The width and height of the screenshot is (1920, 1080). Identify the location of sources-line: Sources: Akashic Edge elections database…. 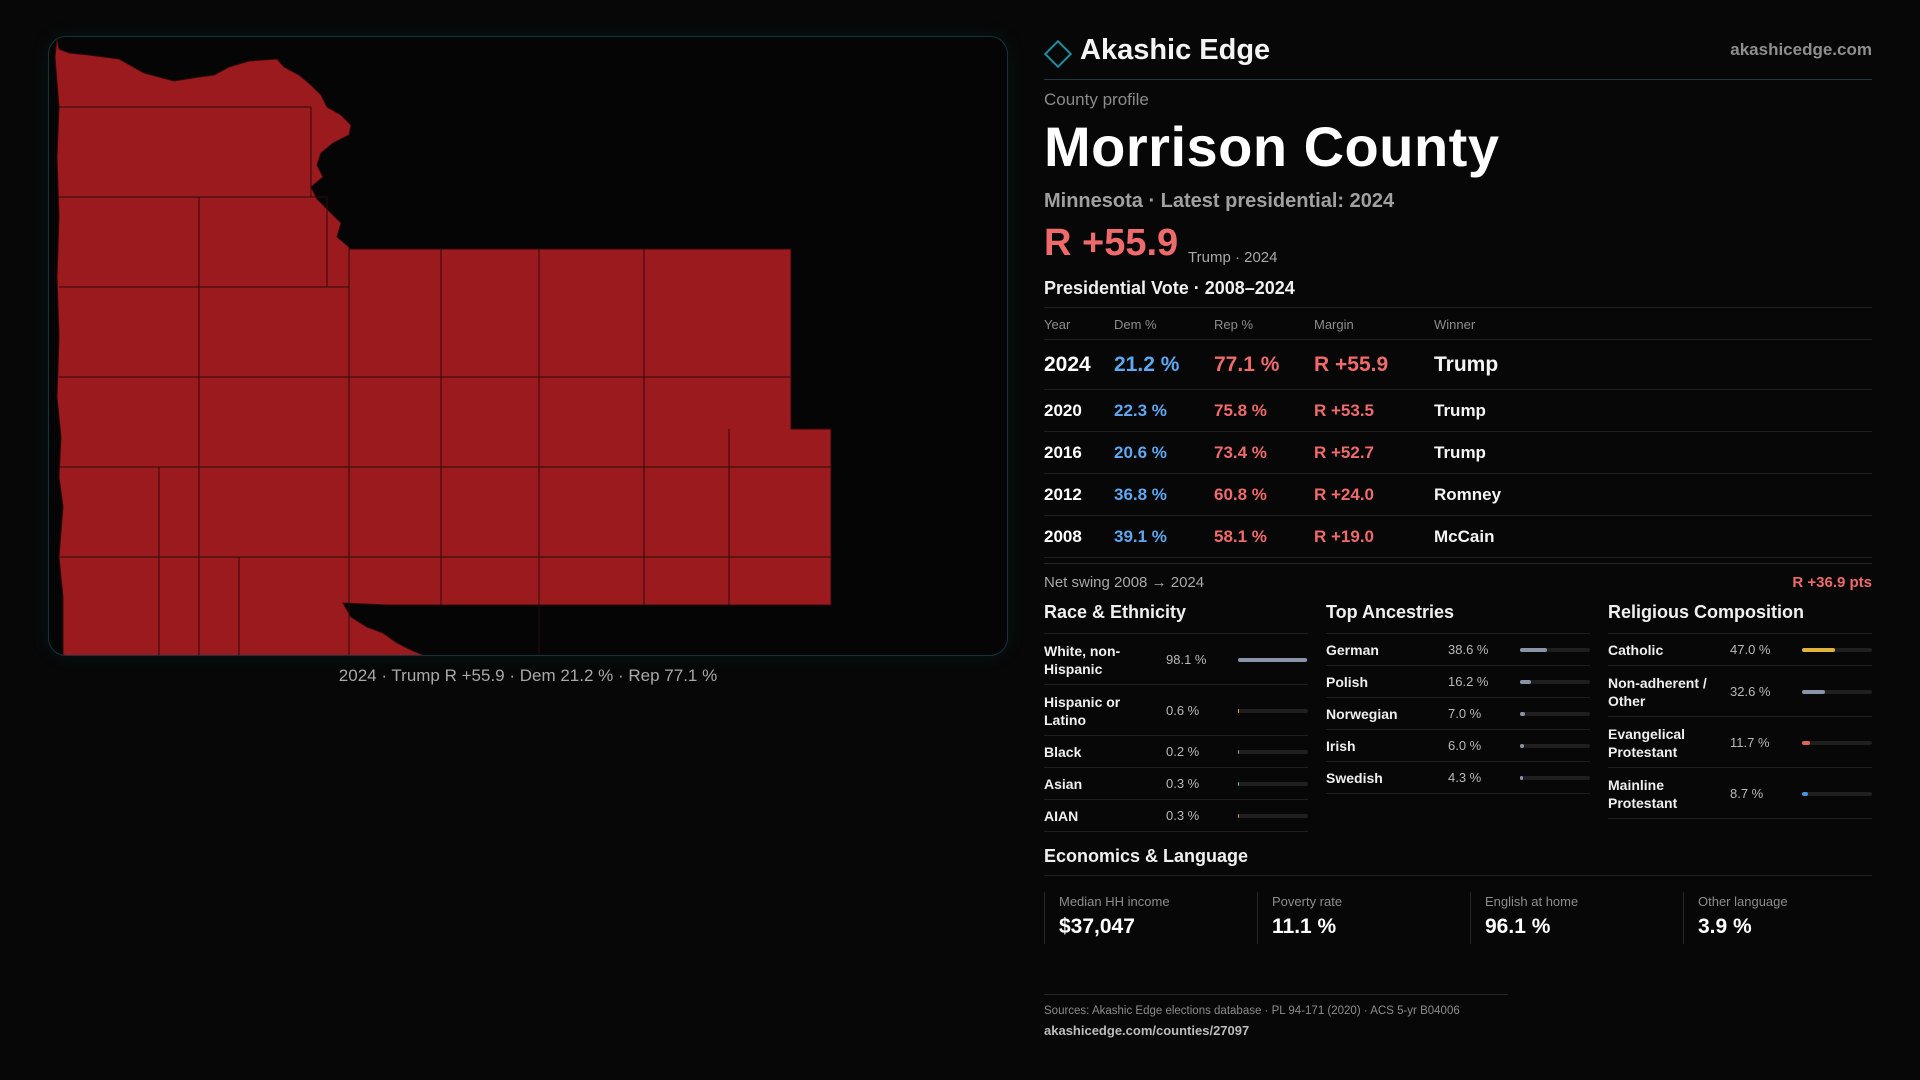
(1252, 1011).